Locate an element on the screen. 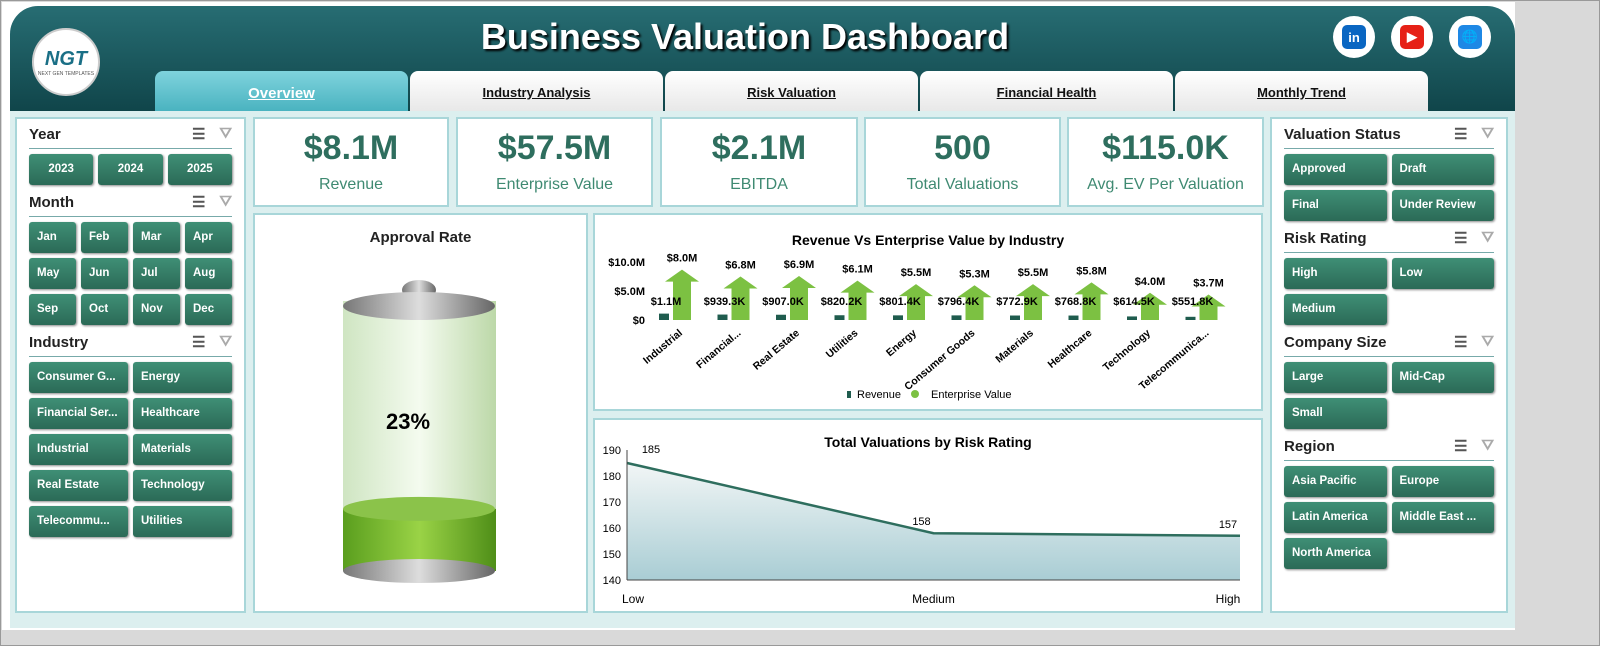  slicer-item: Sep is located at coordinates (52, 309).